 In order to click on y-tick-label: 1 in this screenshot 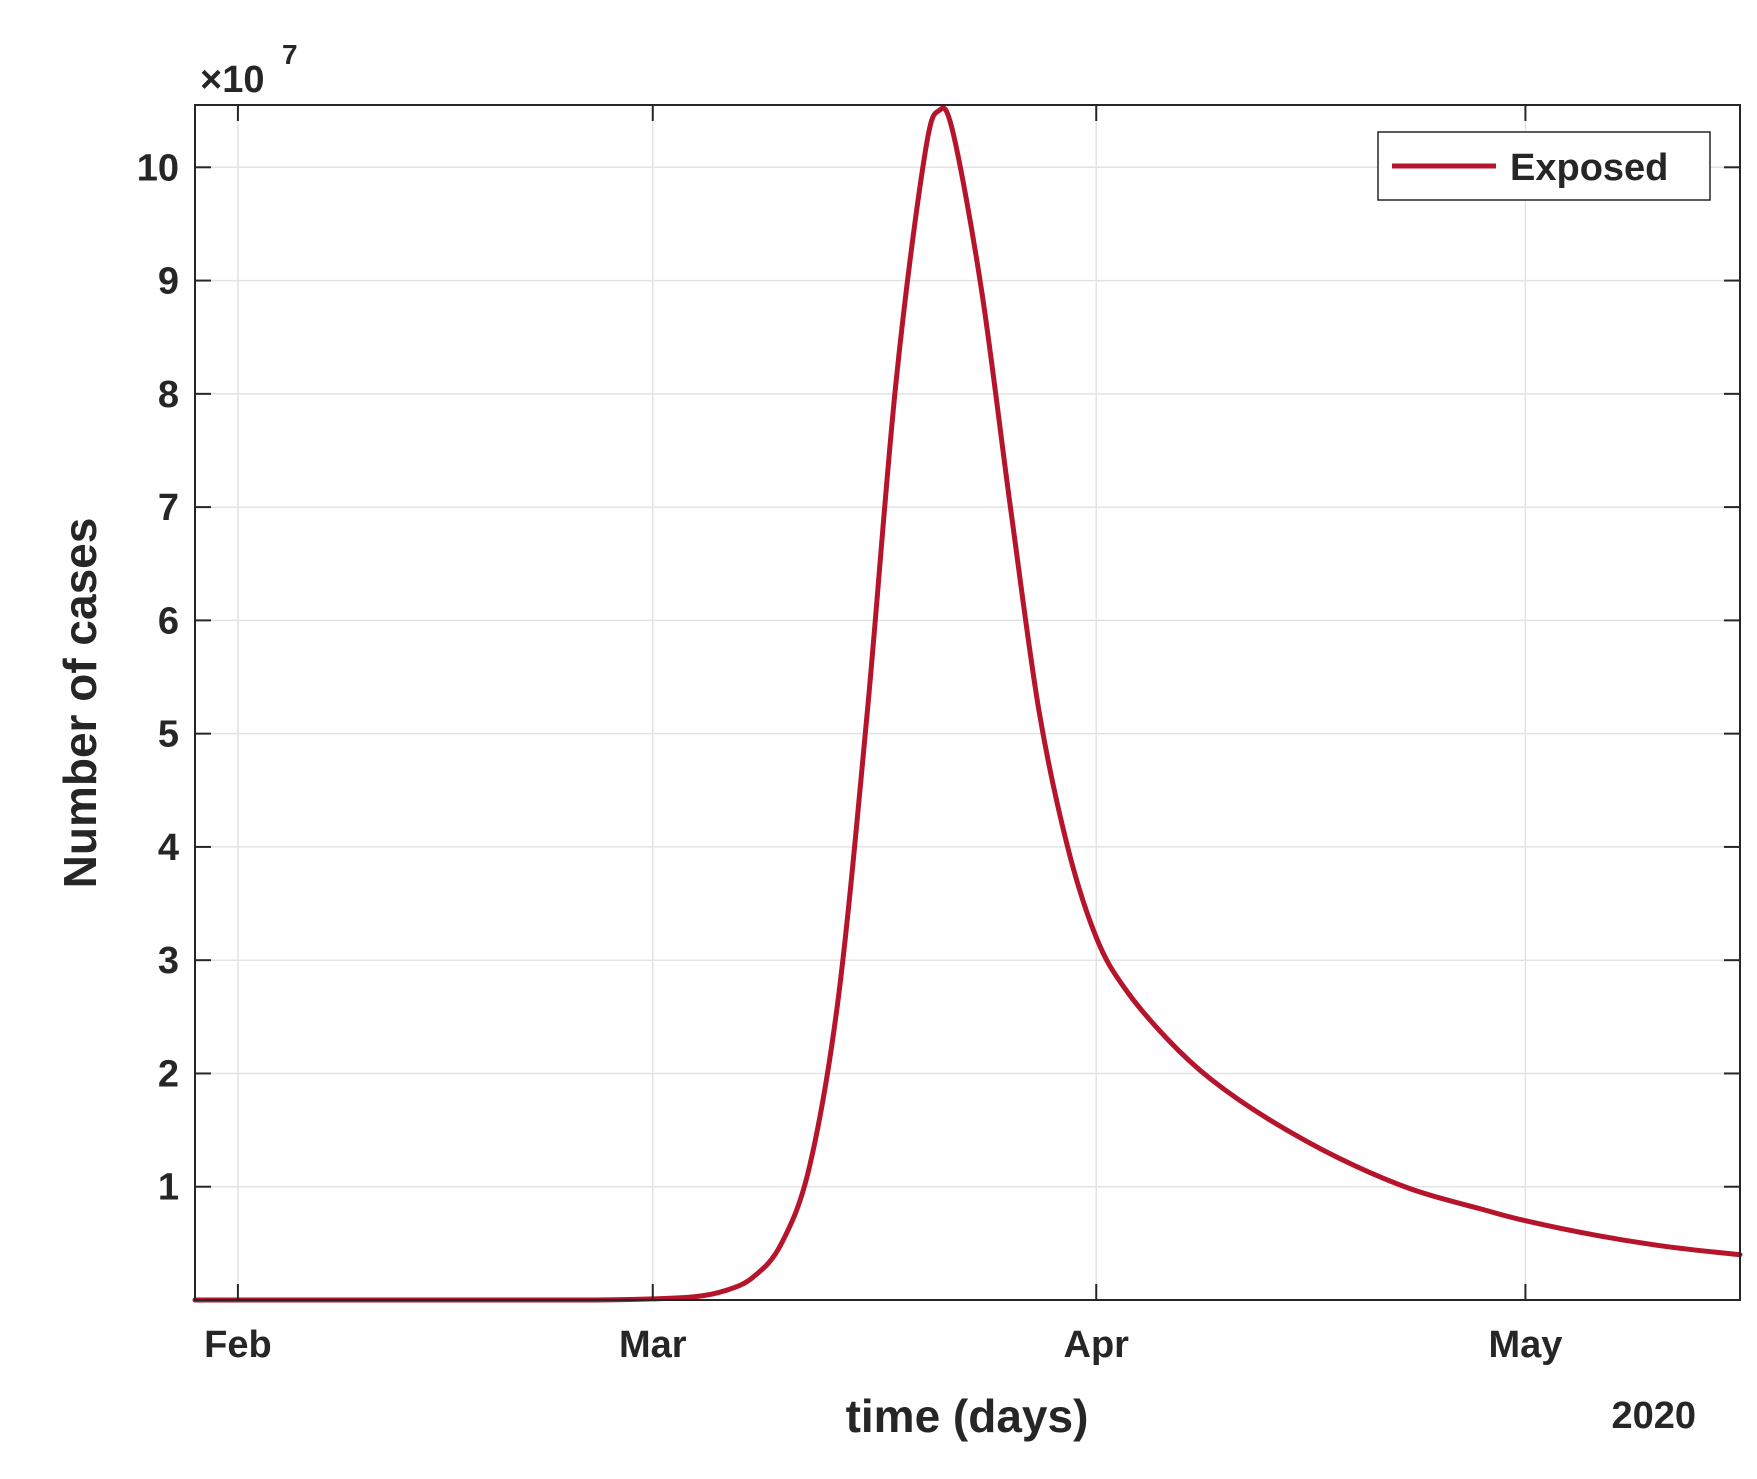, I will do `click(168, 1188)`.